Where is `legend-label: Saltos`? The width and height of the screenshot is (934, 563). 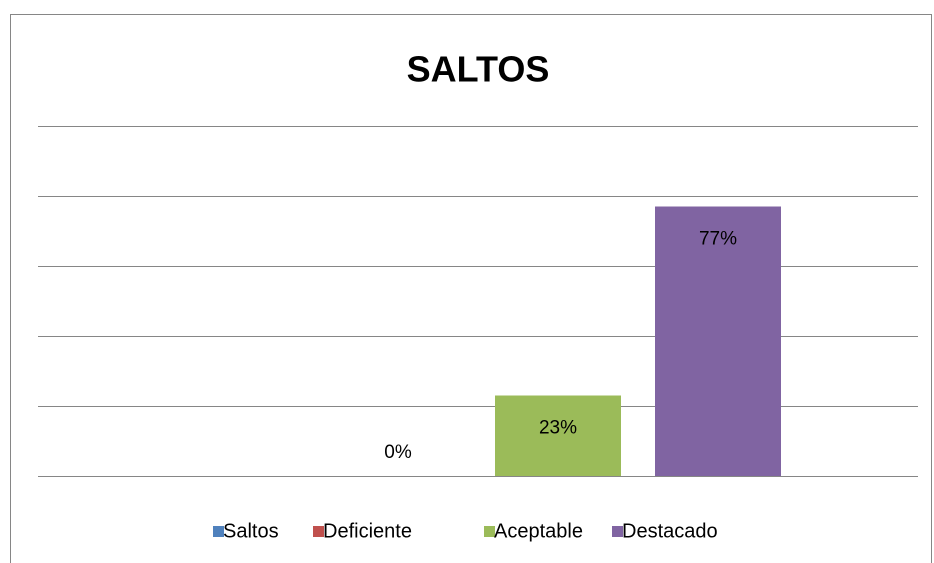
legend-label: Saltos is located at coordinates (251, 531).